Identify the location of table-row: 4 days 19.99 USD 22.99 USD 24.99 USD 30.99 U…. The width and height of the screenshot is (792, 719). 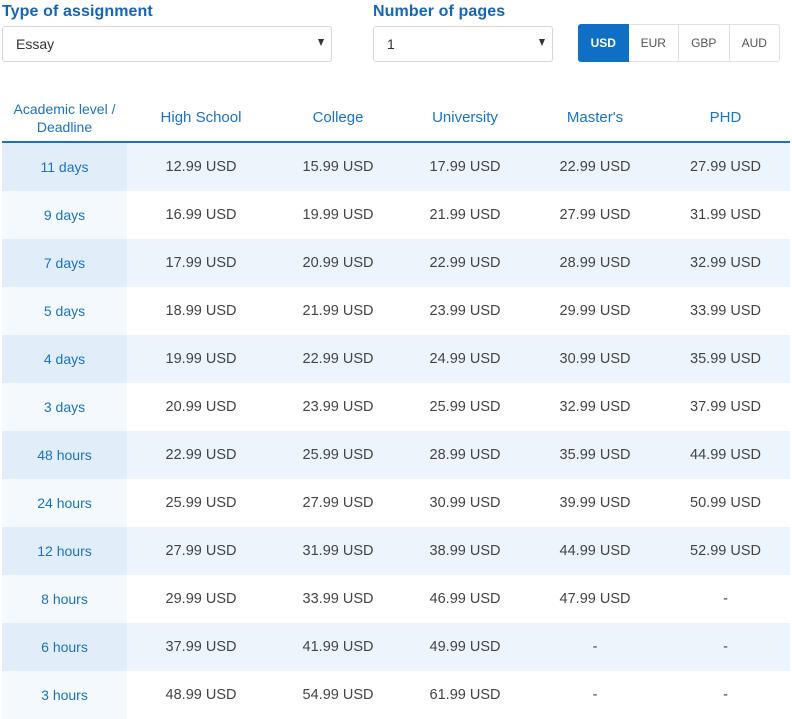
(396, 359).